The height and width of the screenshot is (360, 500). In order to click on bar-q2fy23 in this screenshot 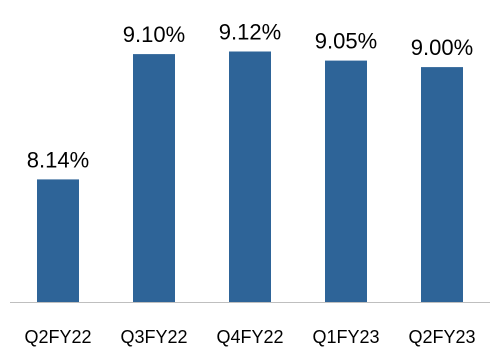, I will do `click(442, 184)`.